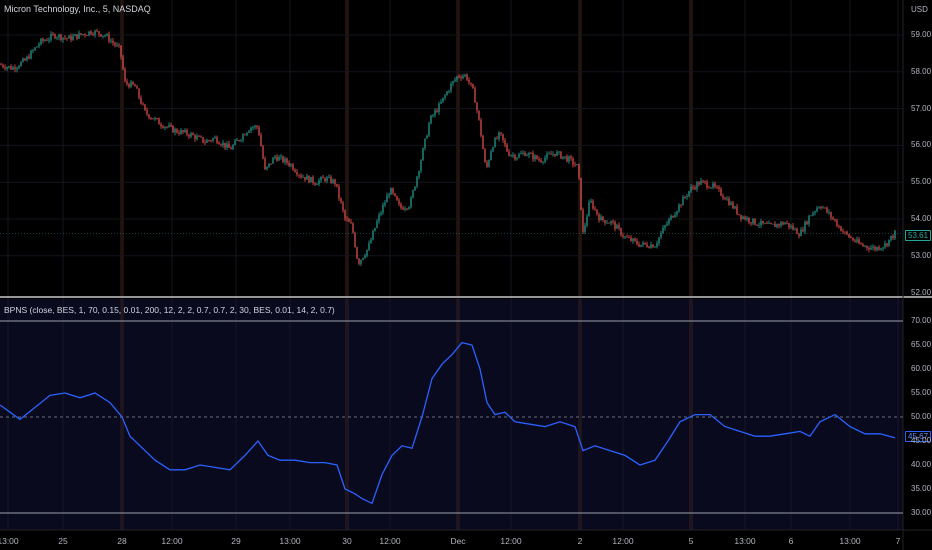  What do you see at coordinates (63, 541) in the screenshot?
I see `time-tick-label: 25` at bounding box center [63, 541].